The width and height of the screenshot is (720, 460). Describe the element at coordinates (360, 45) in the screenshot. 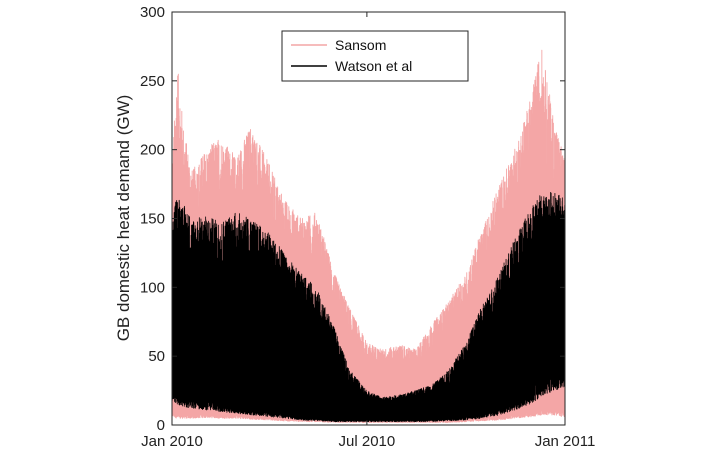

I see `legend-label-sansom: Sansom` at that location.